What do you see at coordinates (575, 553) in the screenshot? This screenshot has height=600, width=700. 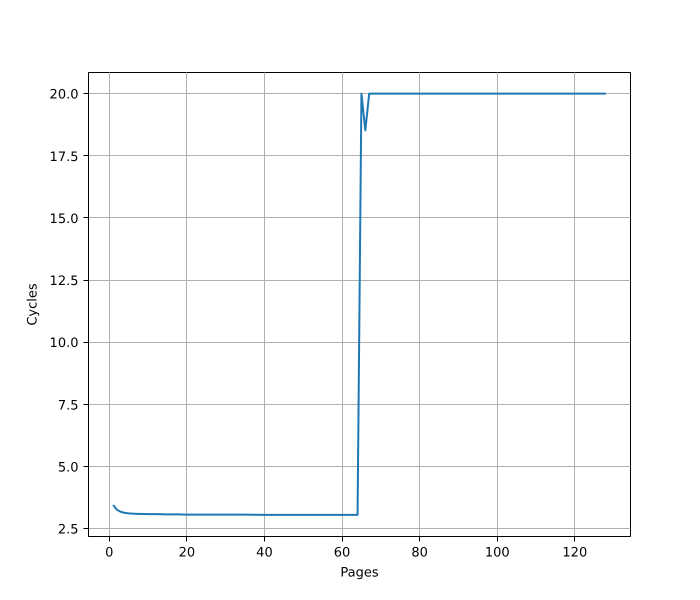 I see `x-tick-label: 120` at bounding box center [575, 553].